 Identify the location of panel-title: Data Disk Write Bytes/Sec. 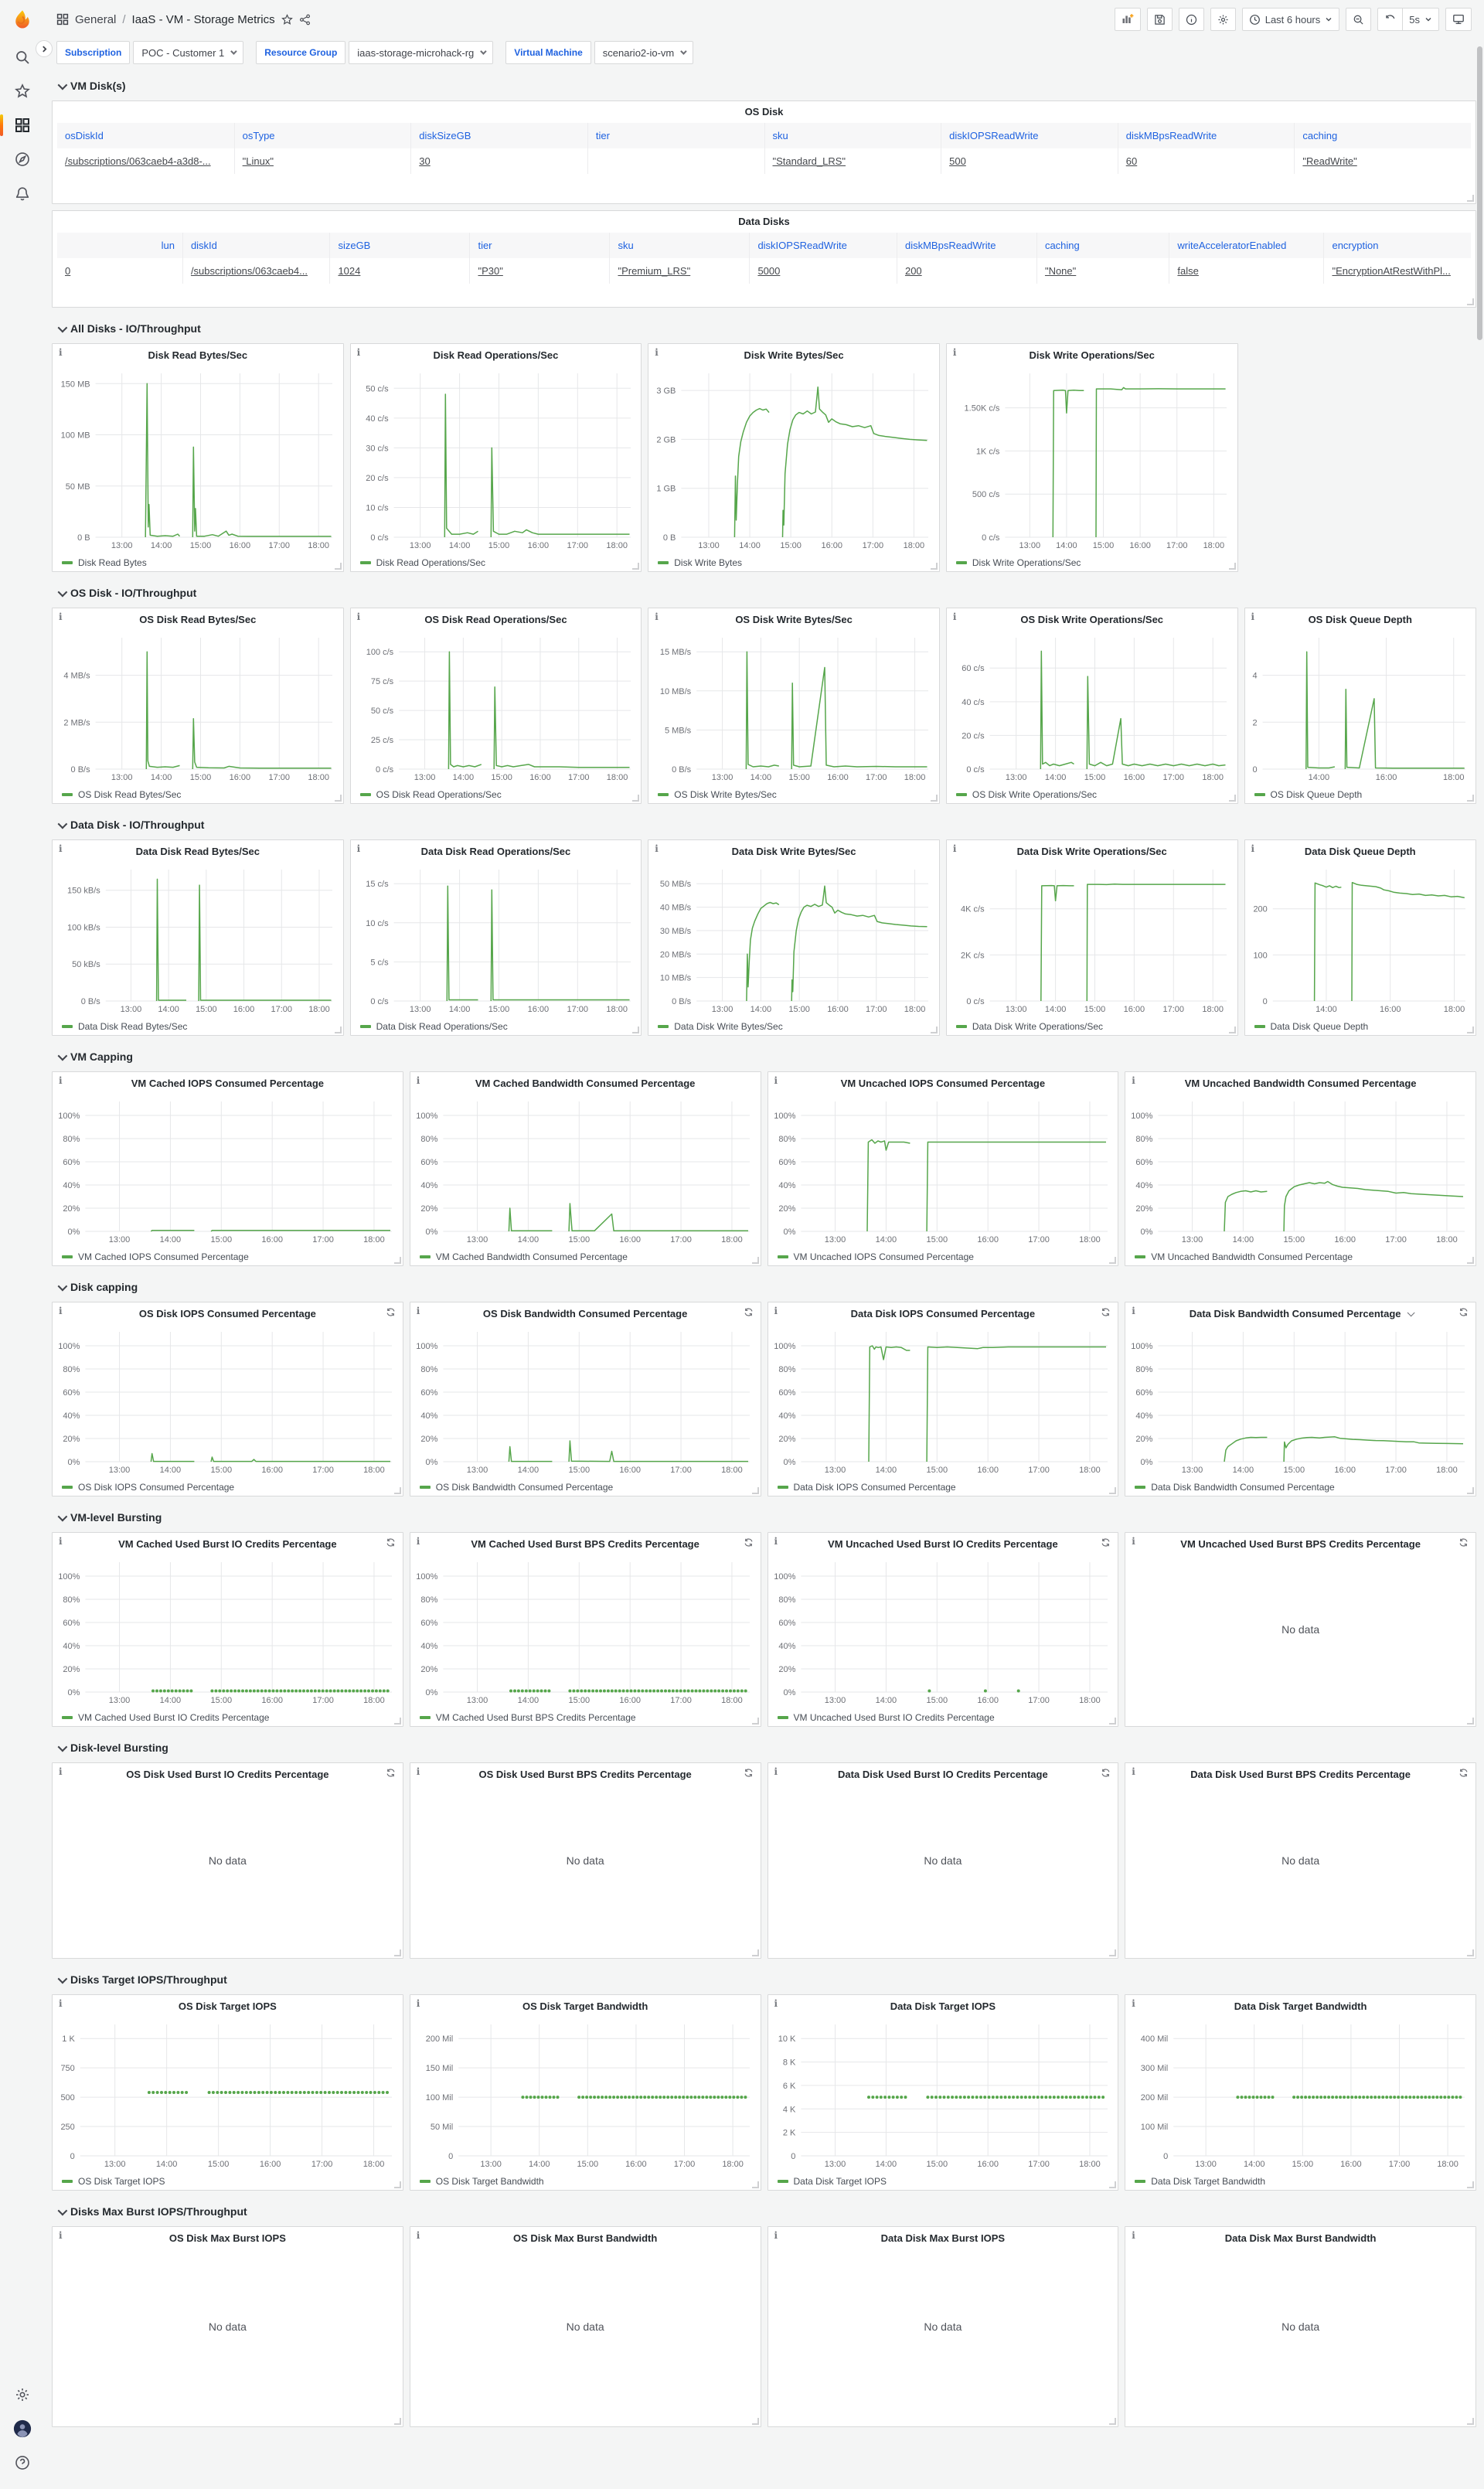
(793, 851).